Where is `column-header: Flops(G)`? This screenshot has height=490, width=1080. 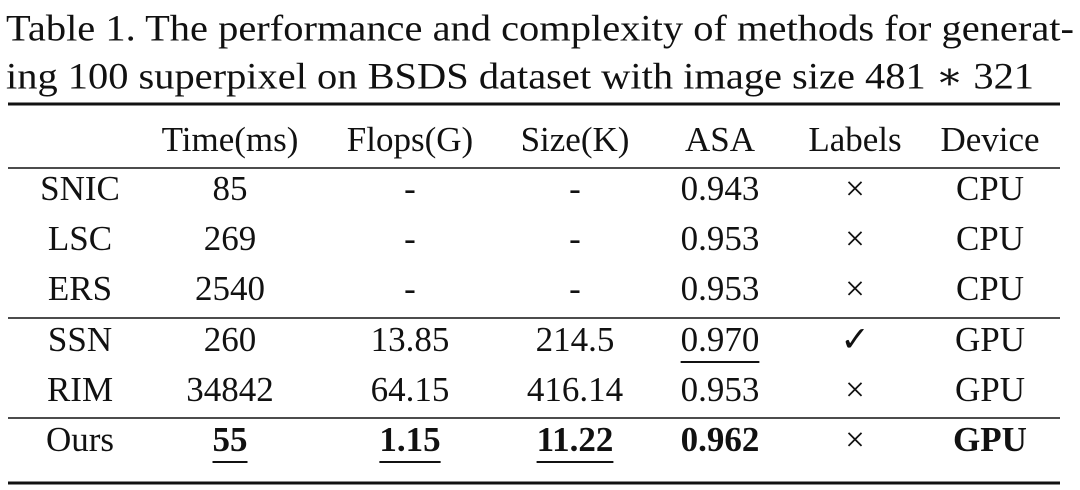
column-header: Flops(G) is located at coordinates (410, 139).